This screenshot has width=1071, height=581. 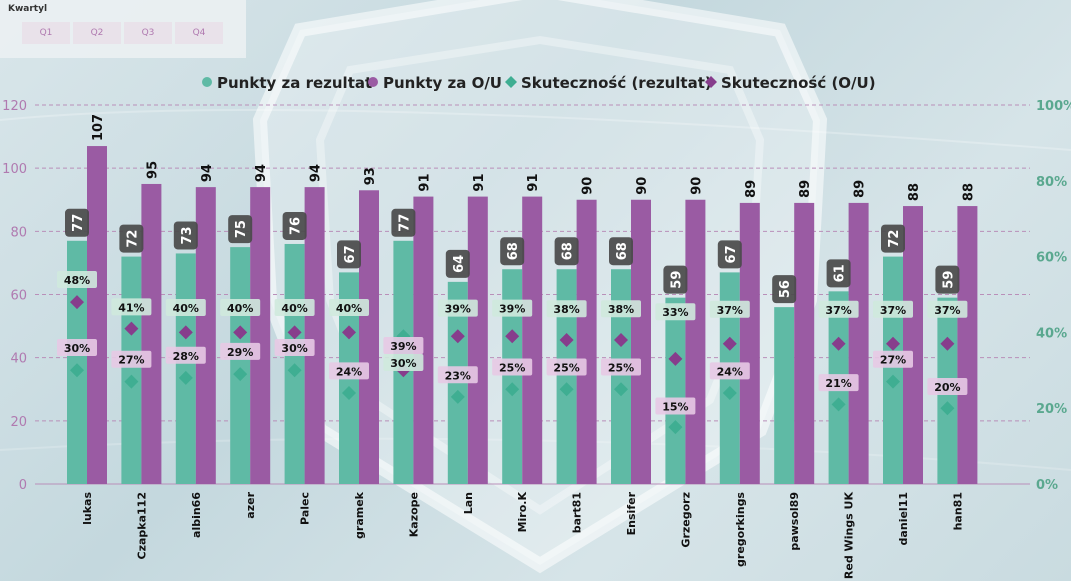 I want to click on pct-rez-label: 39%, so click(x=403, y=346).